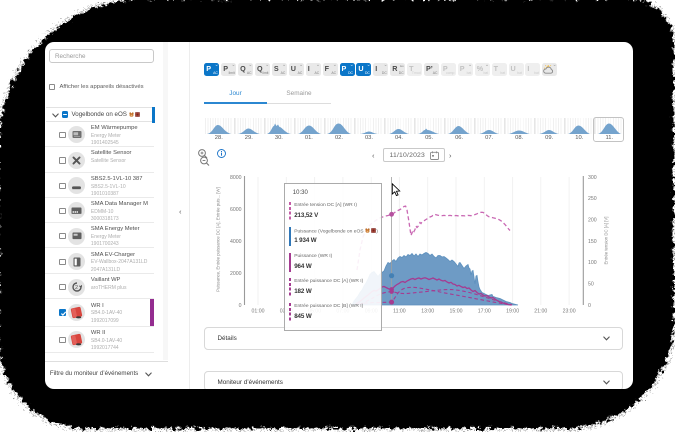  What do you see at coordinates (399, 312) in the screenshot?
I see `svg-text: 11:00` at bounding box center [399, 312].